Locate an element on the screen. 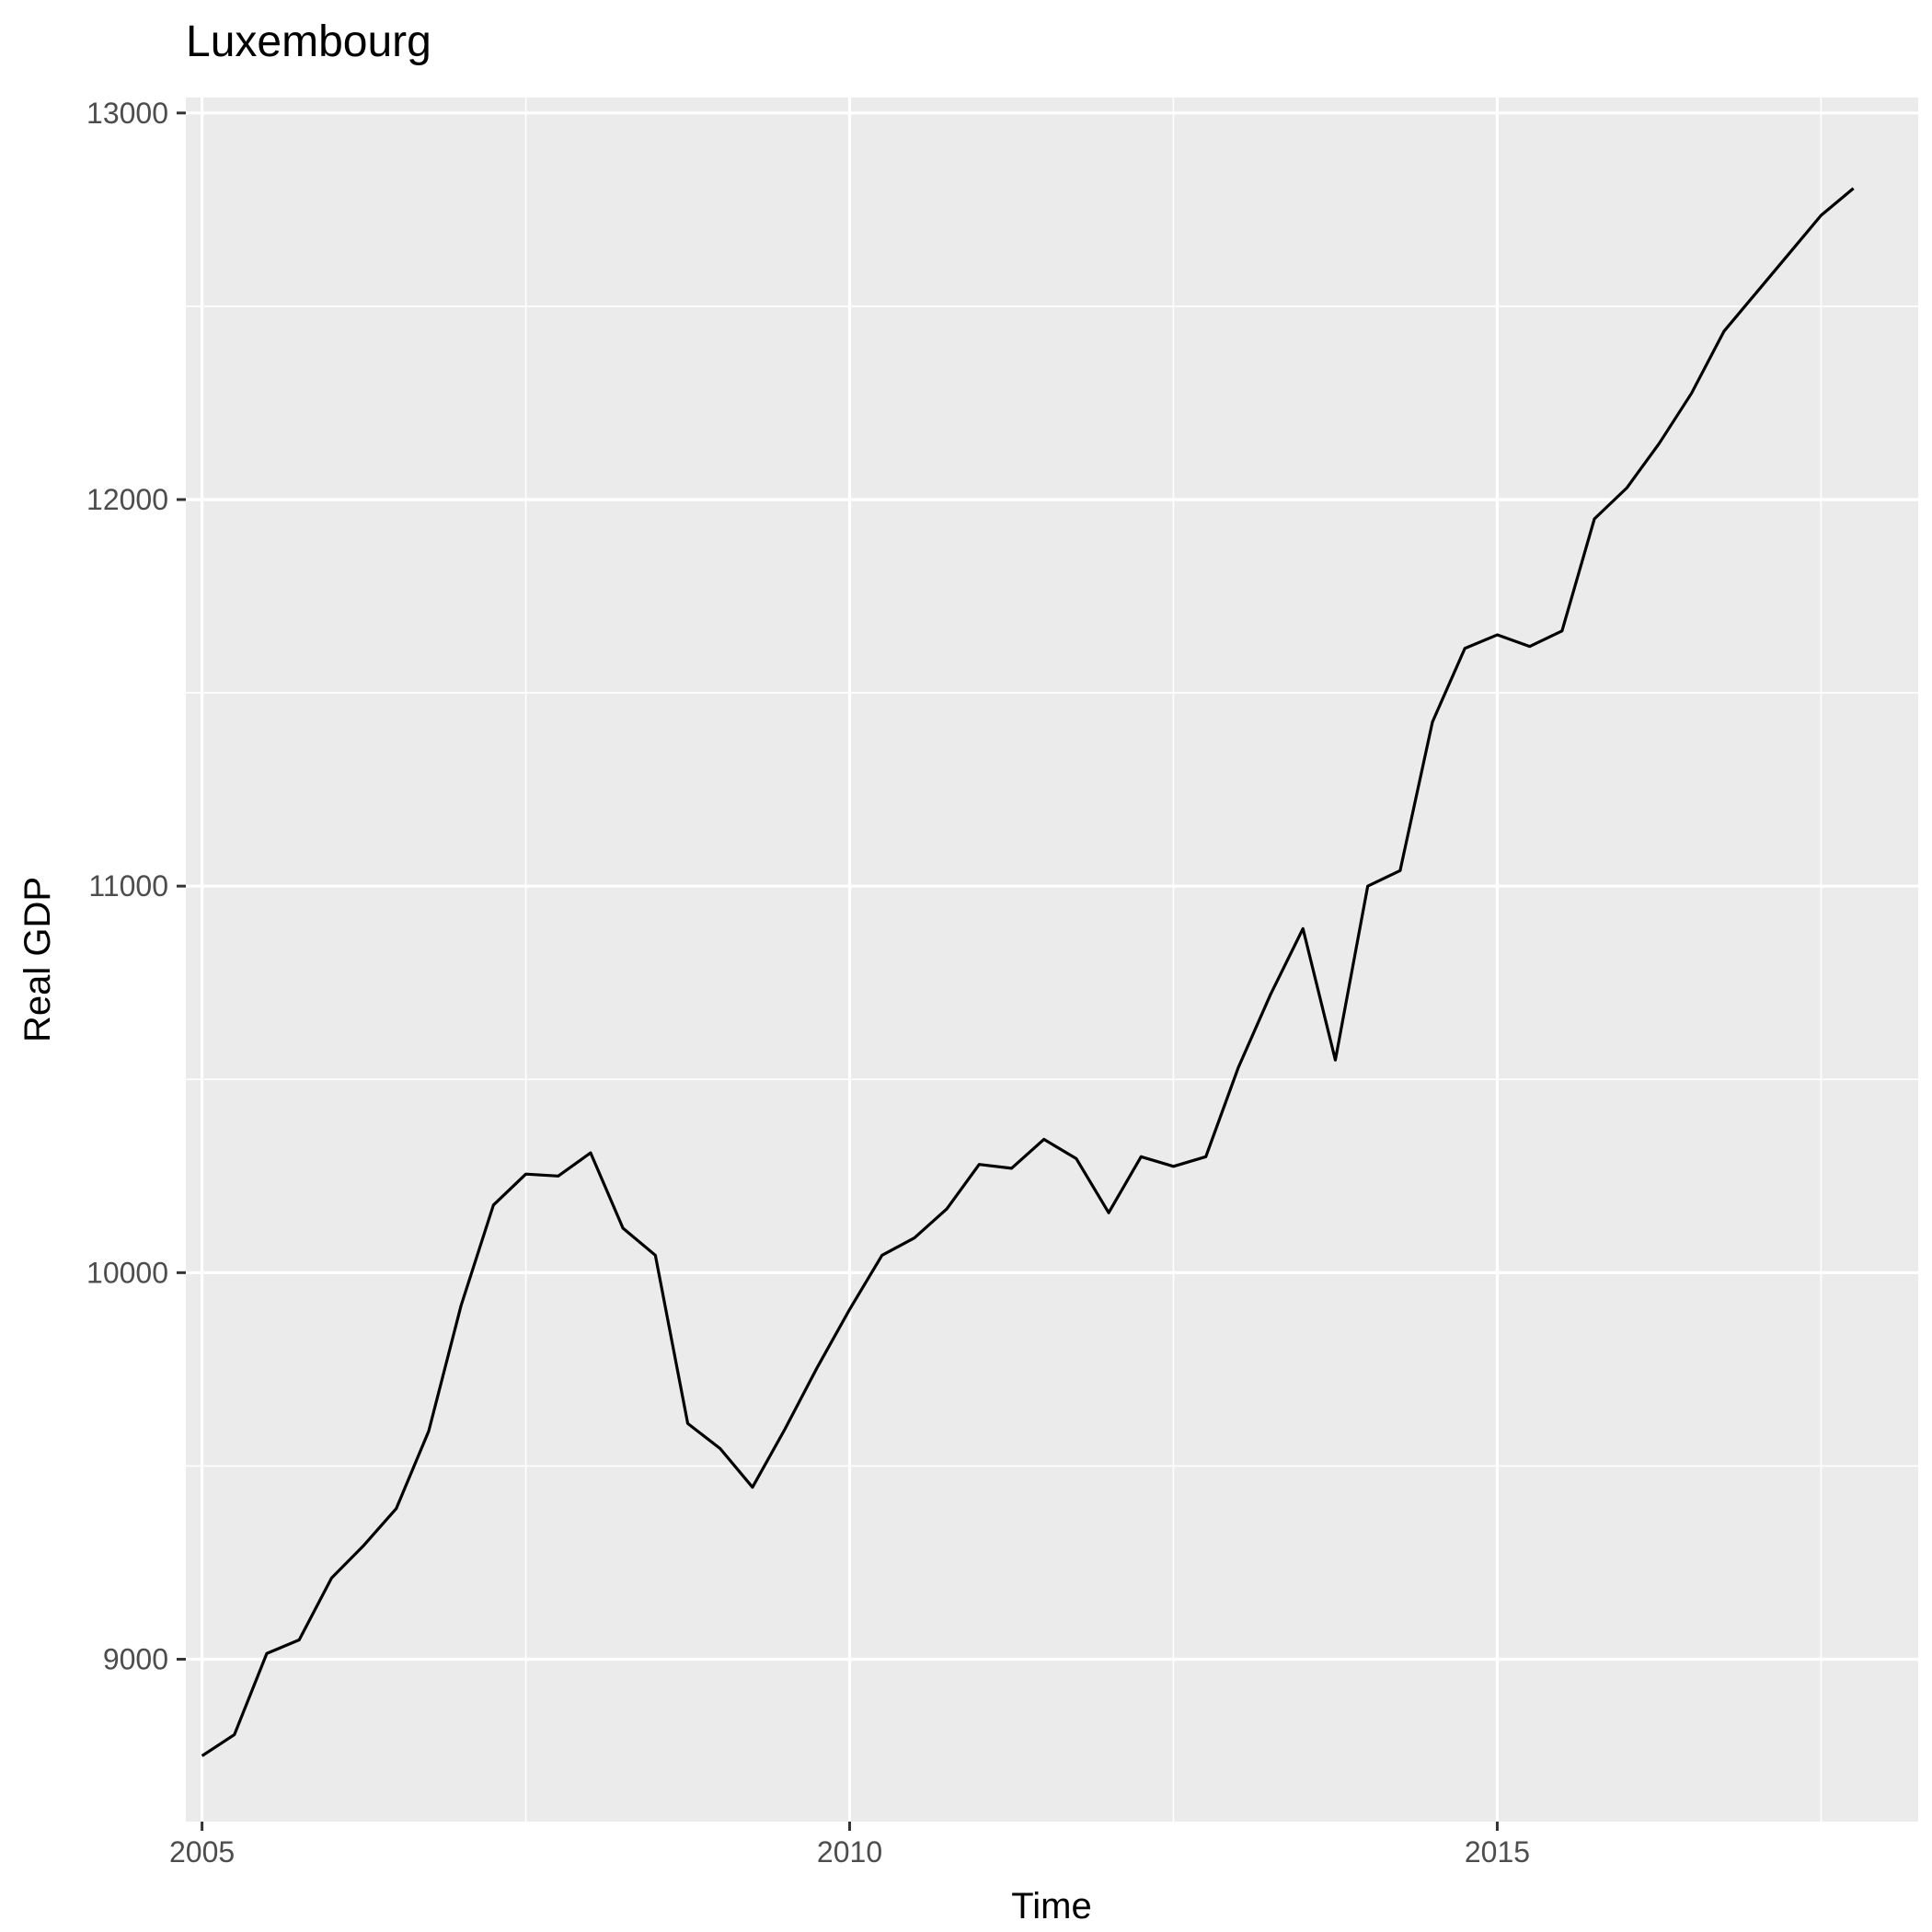 The height and width of the screenshot is (1932, 1932). x-tick-label: 2015 is located at coordinates (1497, 1852).